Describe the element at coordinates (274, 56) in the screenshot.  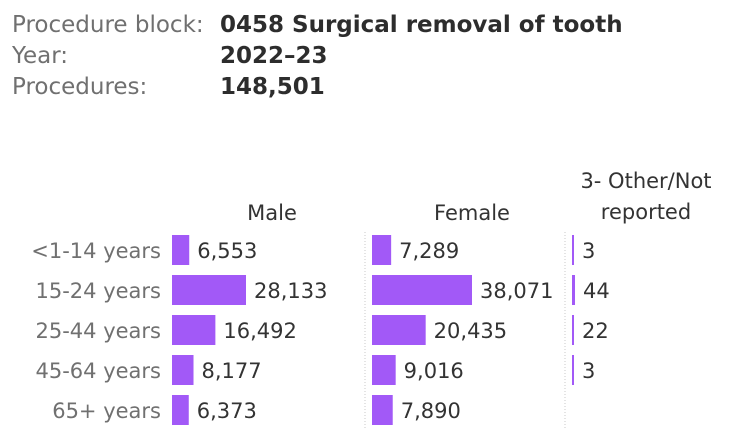
I see `year-value: 2022–23` at that location.